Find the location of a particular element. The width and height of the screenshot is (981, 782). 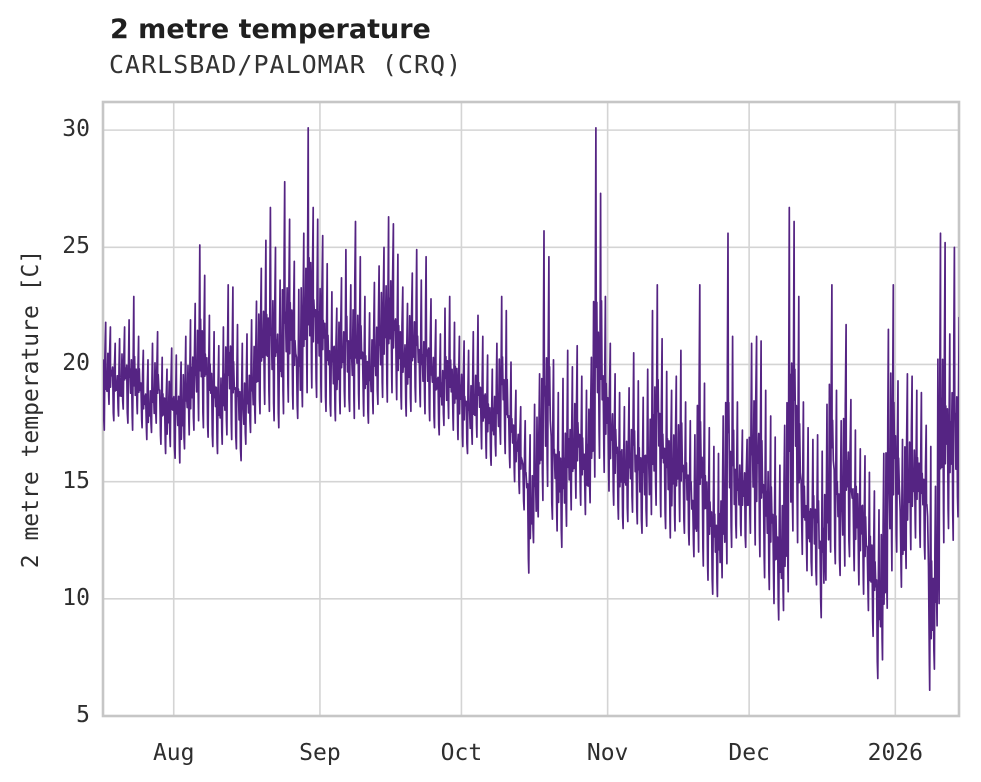

chart-subtitle: CARLSBAD/PALOMAR (CRQ) is located at coordinates (286, 64).